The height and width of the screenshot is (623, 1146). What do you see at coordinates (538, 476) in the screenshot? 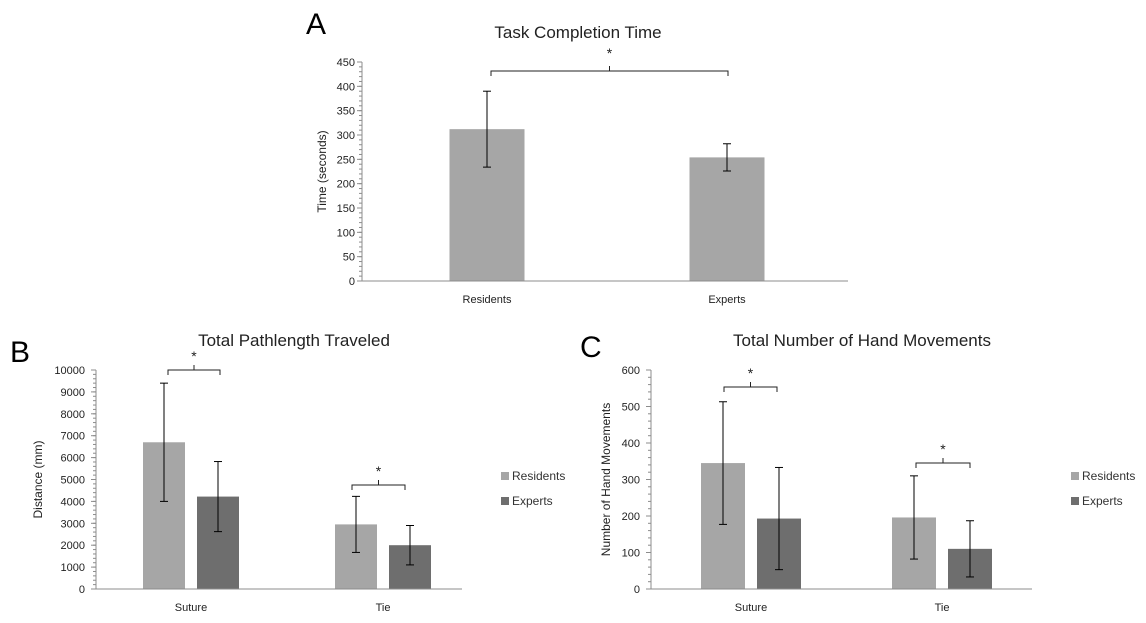
I see `panel-b-legend-label-residents: Residents` at bounding box center [538, 476].